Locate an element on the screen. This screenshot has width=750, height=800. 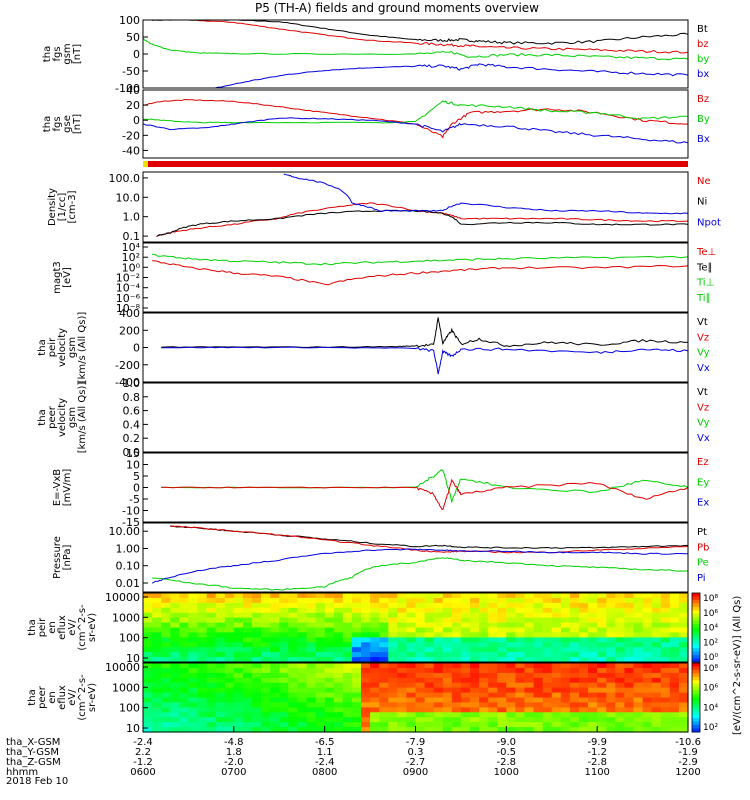
y-tick-label: 10⁻⁸ is located at coordinates (128, 308).